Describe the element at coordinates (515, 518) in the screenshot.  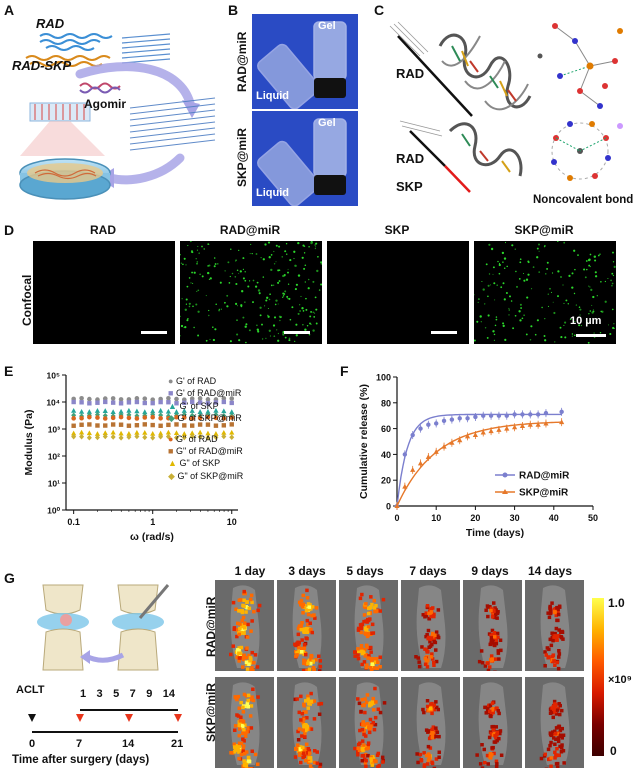
I see `x-tick-label: 30` at that location.